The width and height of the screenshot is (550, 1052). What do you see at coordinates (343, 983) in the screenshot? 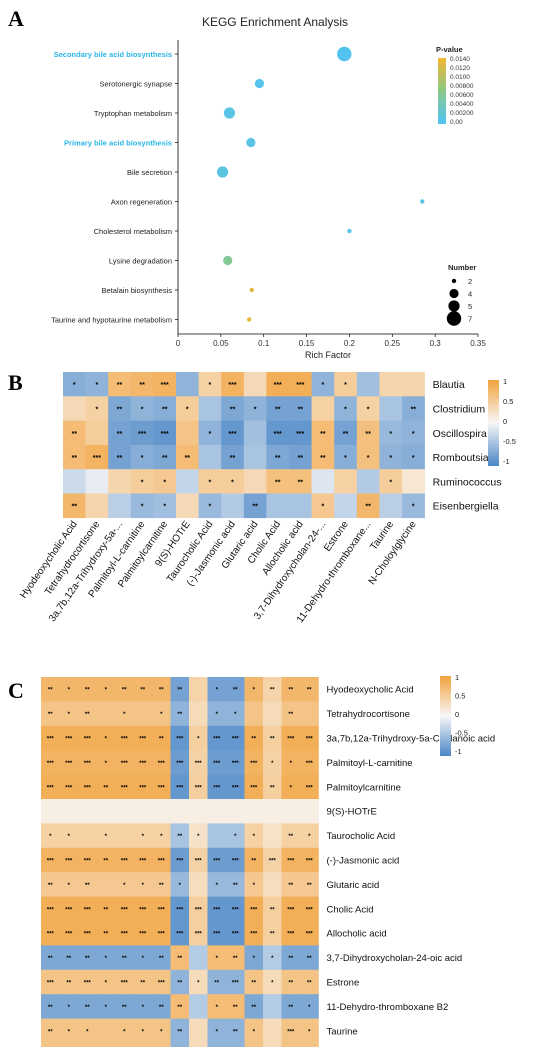
I see `heatmap-c-row-label: Estrone` at bounding box center [343, 983].